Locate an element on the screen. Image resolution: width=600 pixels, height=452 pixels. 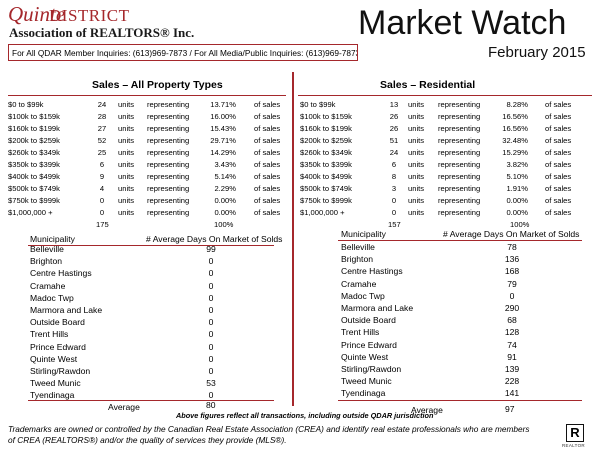
municipality-days: 99 is located at coordinates (211, 249).